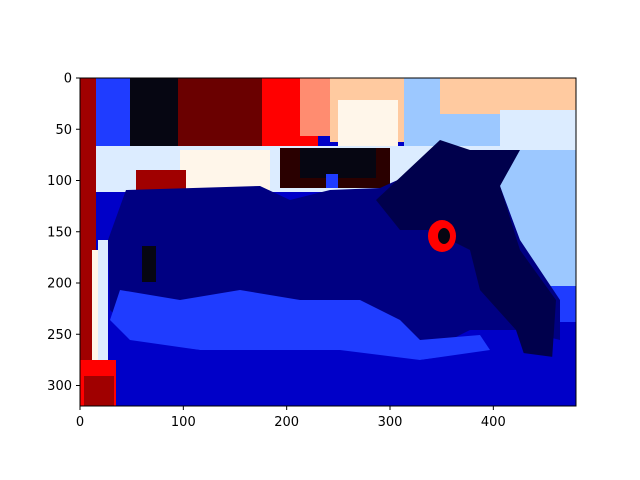 The width and height of the screenshot is (640, 480). Describe the element at coordinates (332, 181) in the screenshot. I see `heatmap-spot-small` at that location.